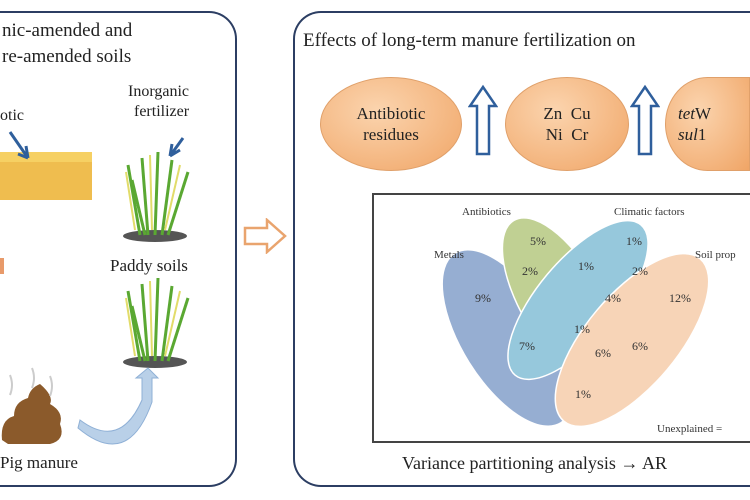 The image size is (750, 500). I want to click on oval-line: Antibiotic, so click(391, 113).